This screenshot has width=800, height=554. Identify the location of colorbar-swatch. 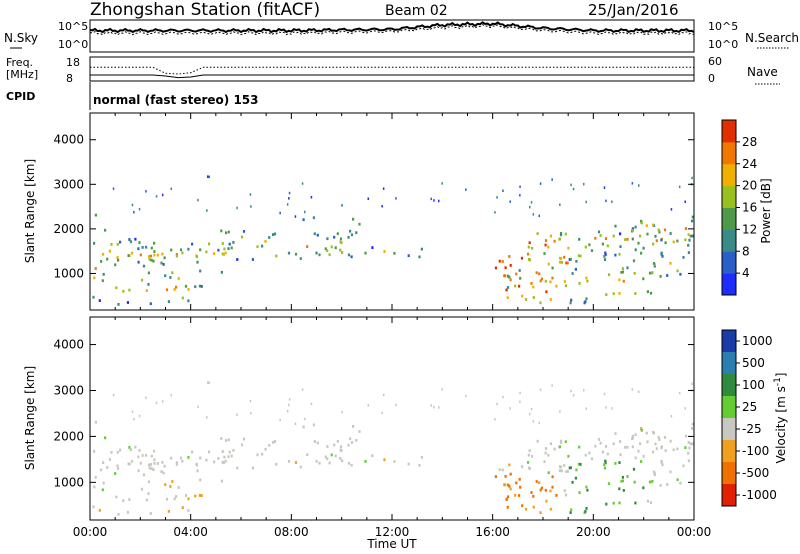
(729, 429).